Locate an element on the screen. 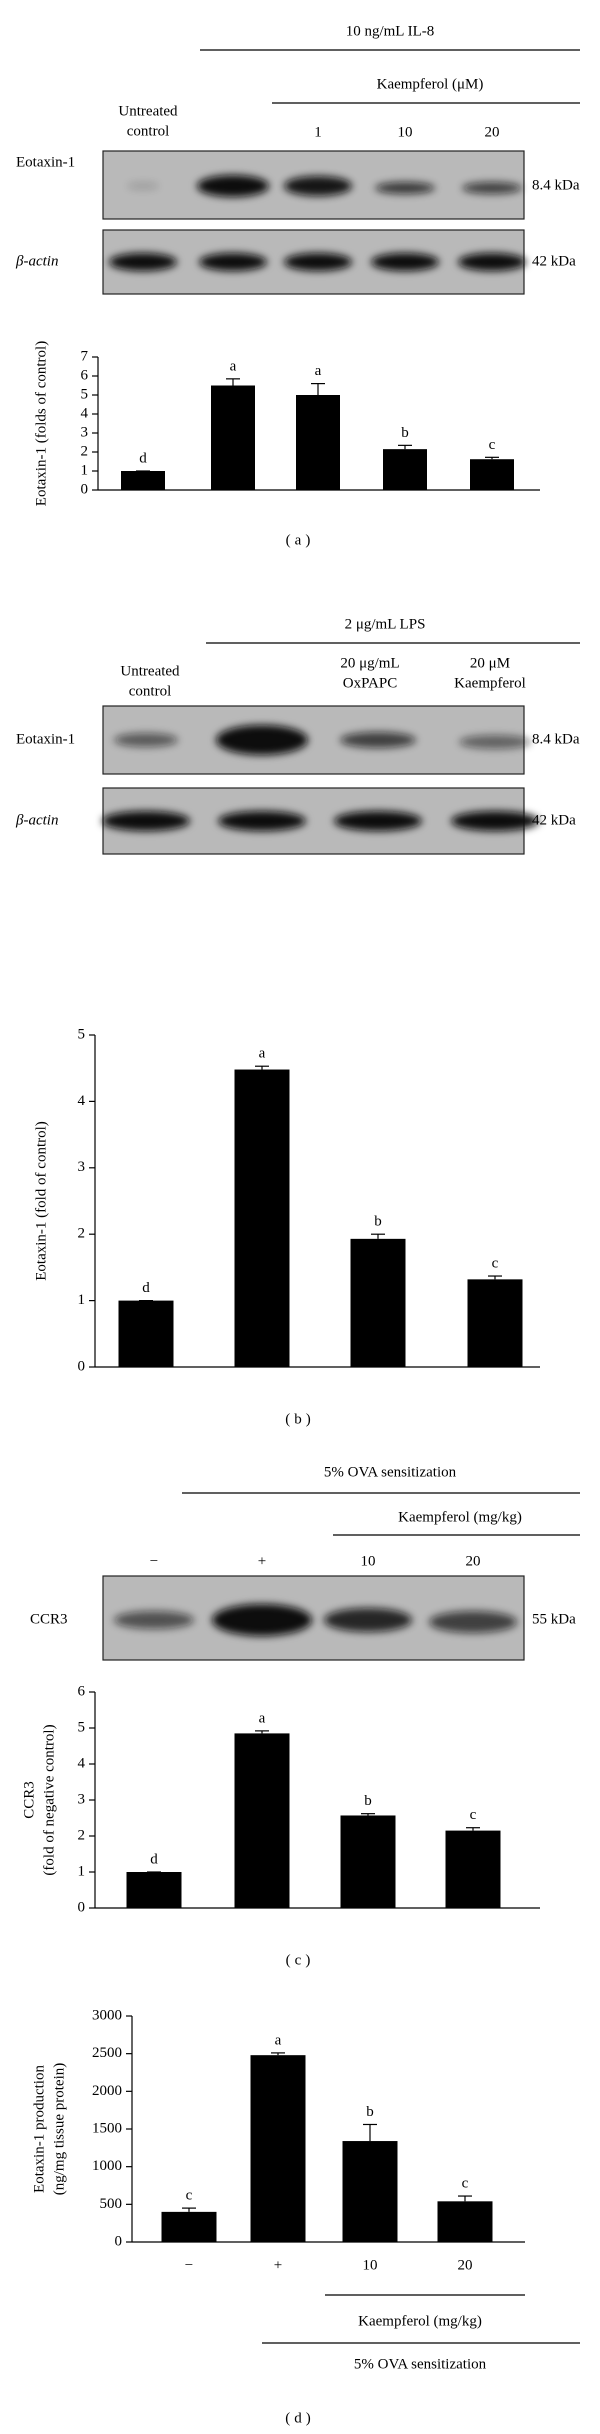 The height and width of the screenshot is (2434, 600). lane-label: + is located at coordinates (262, 1561).